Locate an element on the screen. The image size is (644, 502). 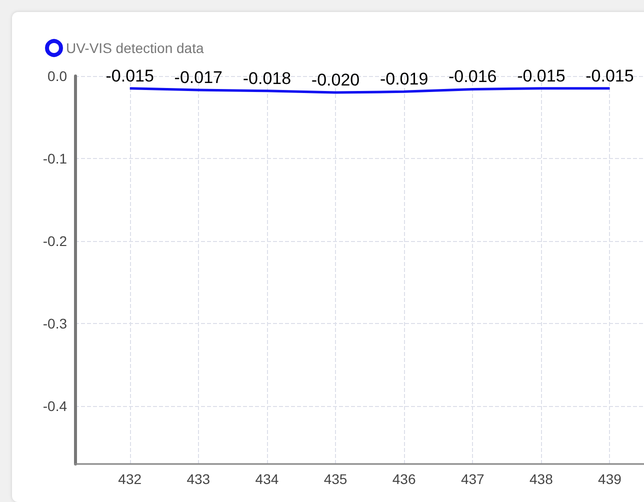
y-tick-label: -0.2 is located at coordinates (55, 241).